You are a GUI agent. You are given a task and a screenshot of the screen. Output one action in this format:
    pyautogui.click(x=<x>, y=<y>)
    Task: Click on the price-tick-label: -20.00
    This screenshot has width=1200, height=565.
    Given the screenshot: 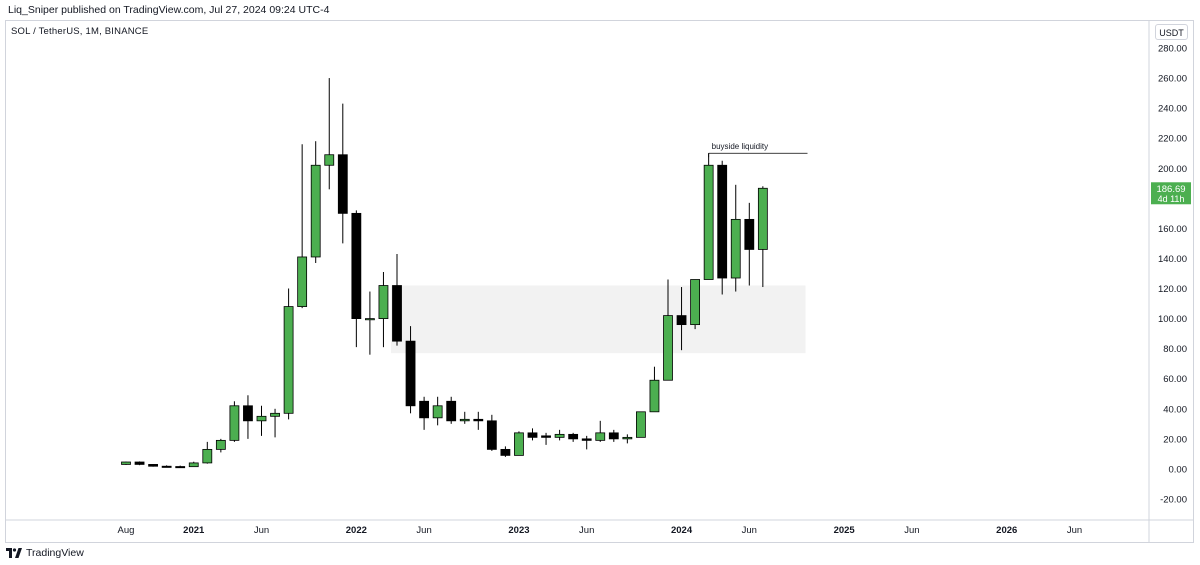 What is the action you would take?
    pyautogui.click(x=1173, y=500)
    